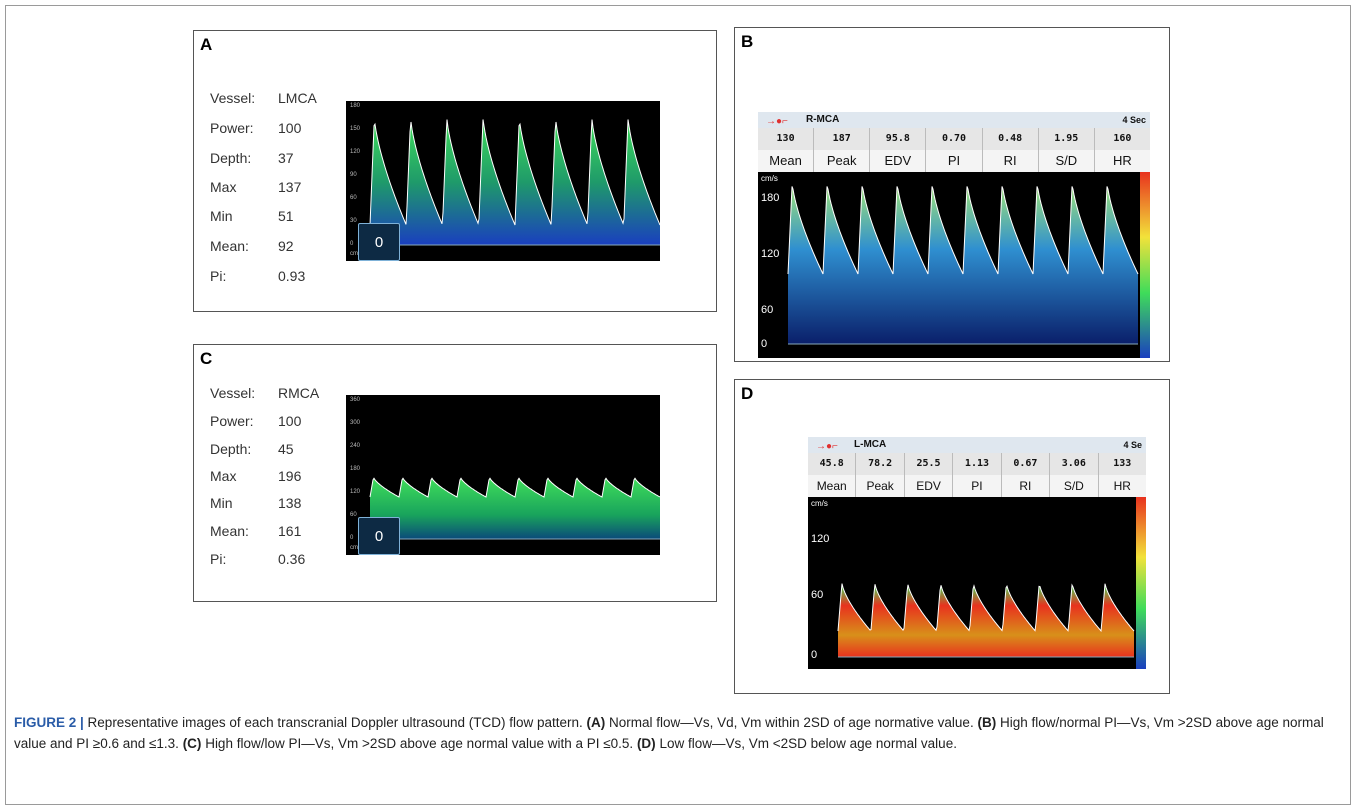 This screenshot has width=1357, height=810. I want to click on scale-tick: 30, so click(353, 221).